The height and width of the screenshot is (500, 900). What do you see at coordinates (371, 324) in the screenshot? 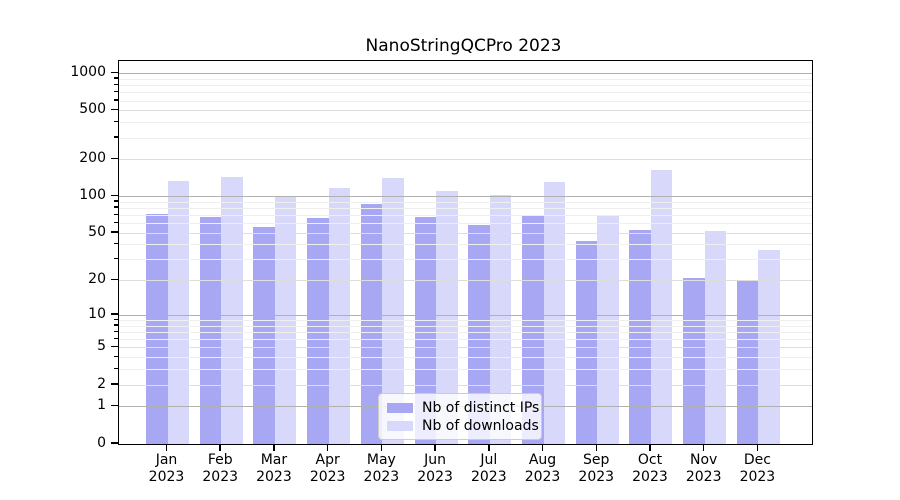
I see `bar-distinct-ips-may` at bounding box center [371, 324].